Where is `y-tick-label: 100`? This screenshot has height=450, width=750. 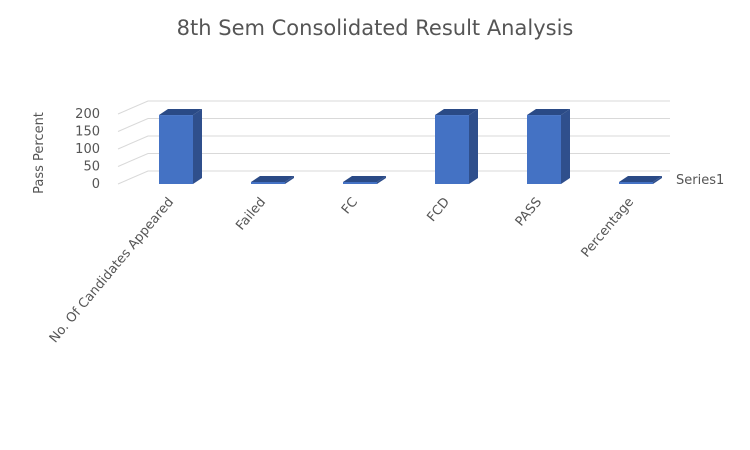
y-tick-label: 100 is located at coordinates (87, 149).